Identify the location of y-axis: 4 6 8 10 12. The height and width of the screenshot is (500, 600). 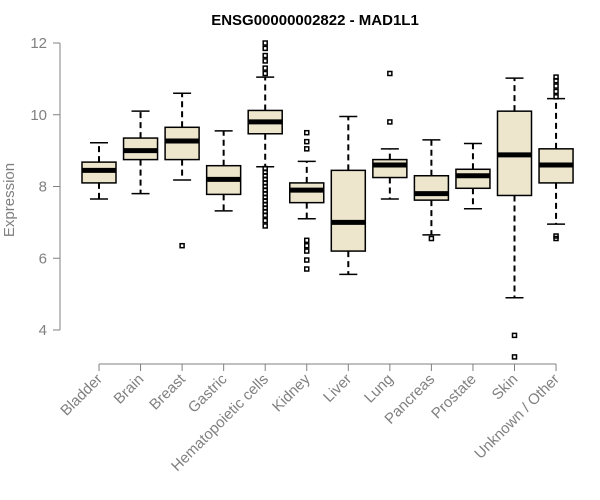
(45, 187).